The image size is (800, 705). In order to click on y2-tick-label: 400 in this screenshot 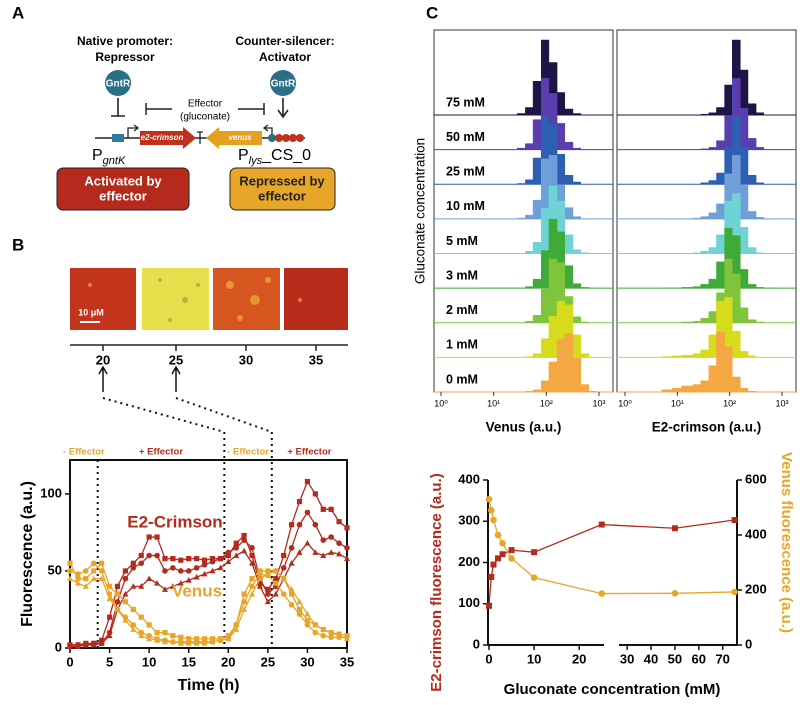, I will do `click(756, 533)`.